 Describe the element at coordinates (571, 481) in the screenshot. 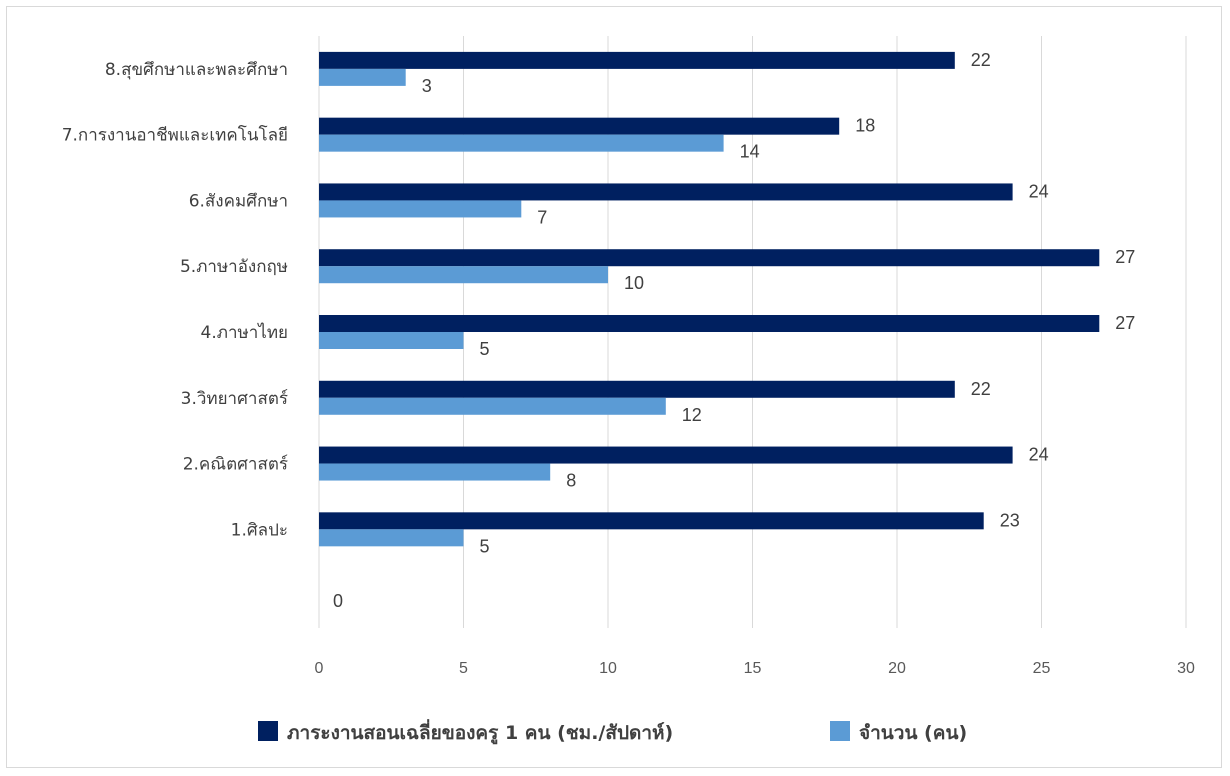

I see `data-label: 8` at that location.